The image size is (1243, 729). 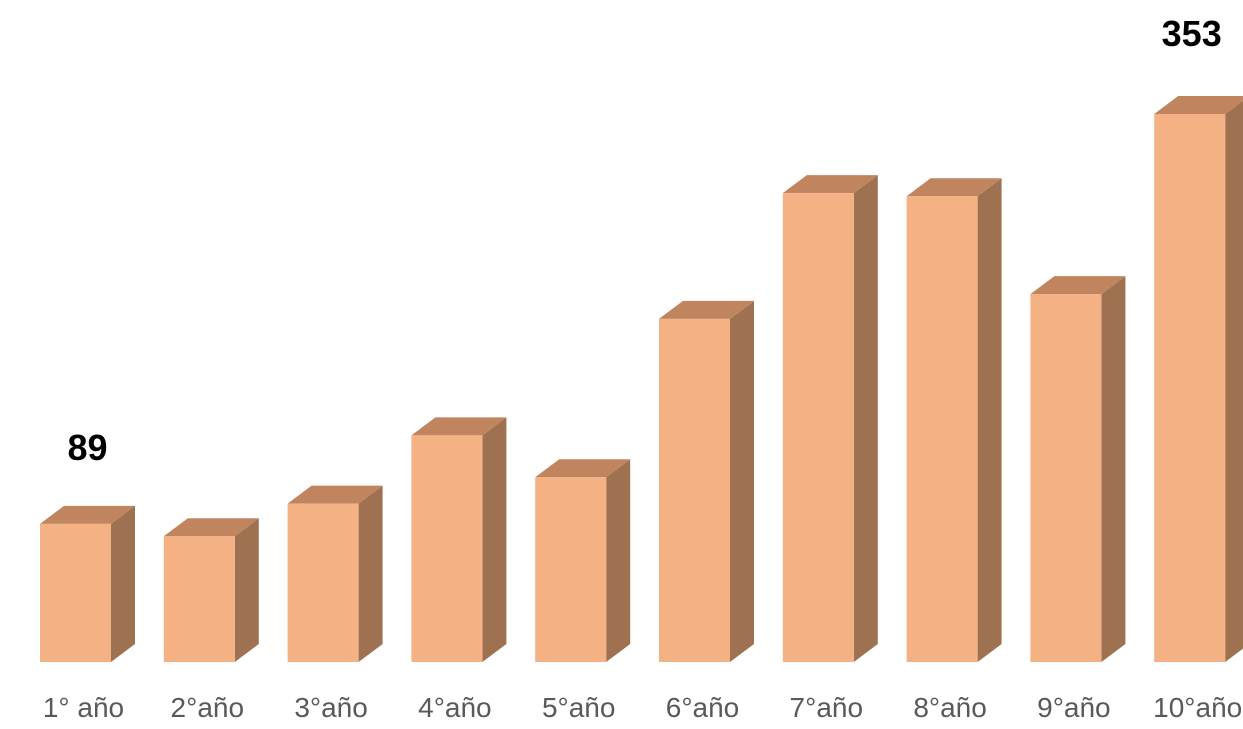 I want to click on data-label: 89, so click(x=87, y=447).